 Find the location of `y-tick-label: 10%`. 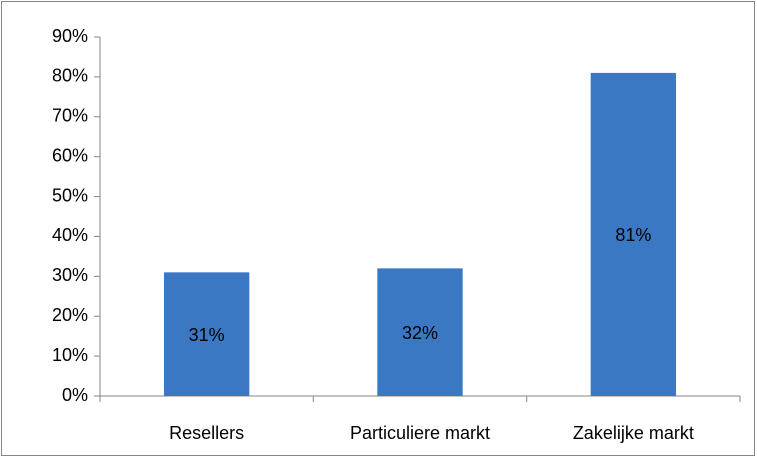

y-tick-label: 10% is located at coordinates (70, 355).